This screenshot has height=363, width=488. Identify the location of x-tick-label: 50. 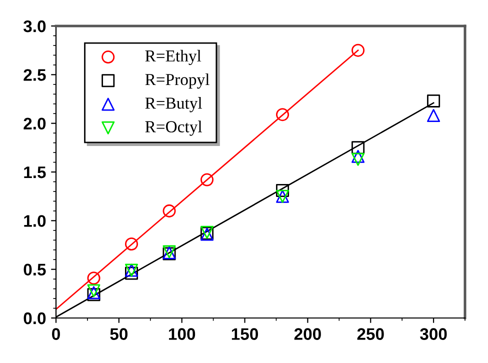
(119, 334).